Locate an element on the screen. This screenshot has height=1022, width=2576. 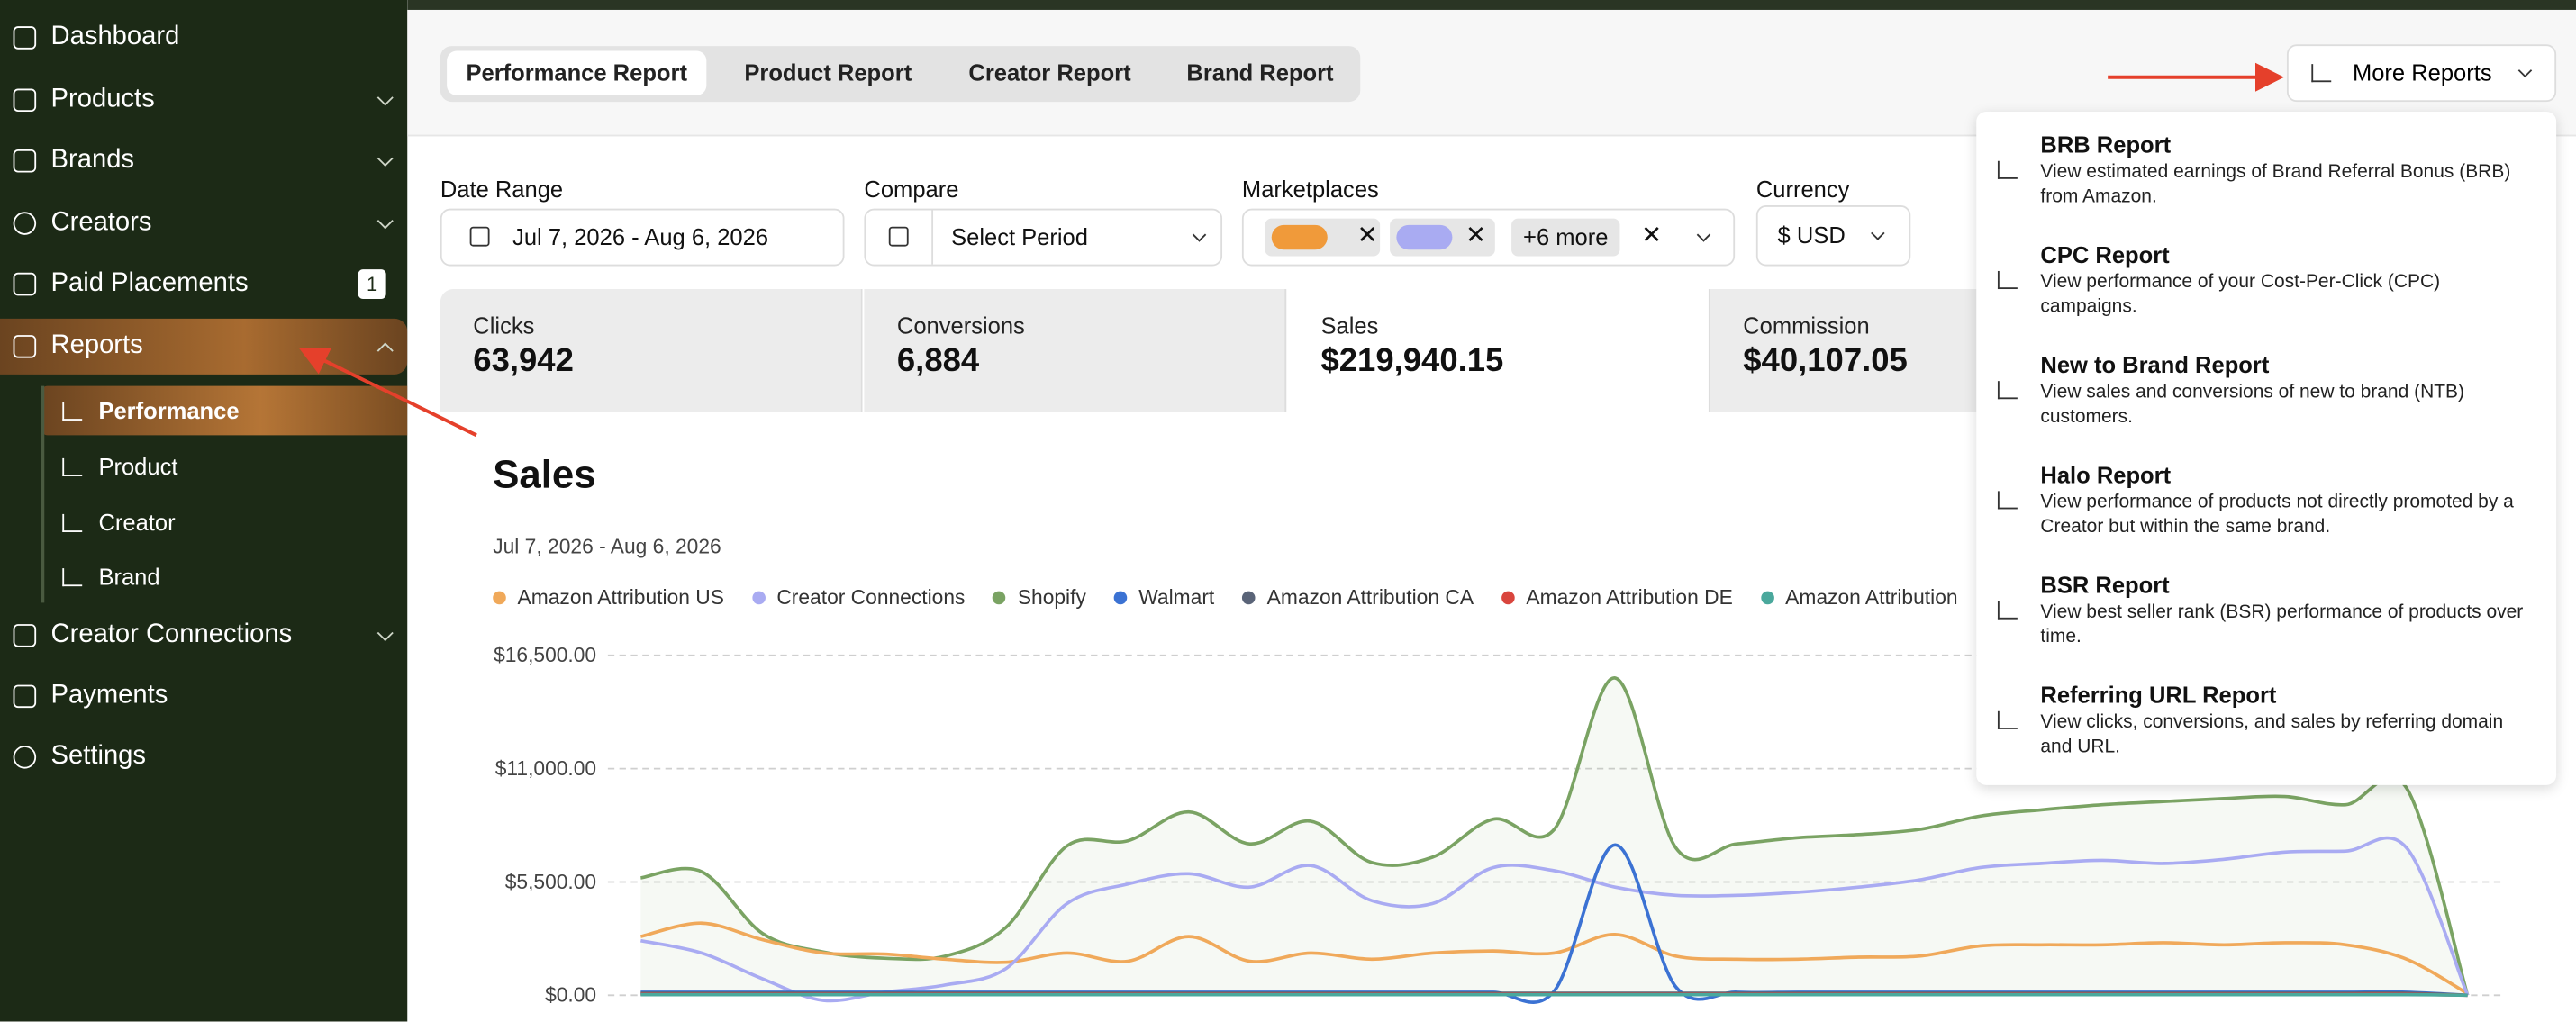
nav-item: Creator Connections is located at coordinates (203, 636).